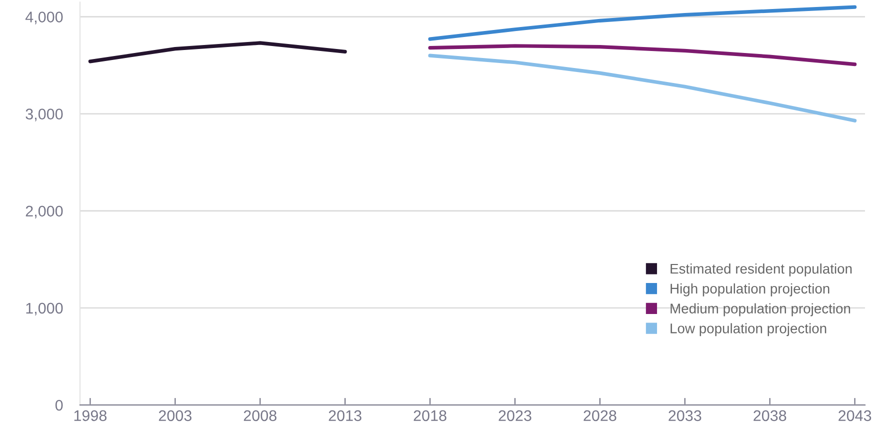  Describe the element at coordinates (761, 269) in the screenshot. I see `legend-label: Estimated resident population` at that location.